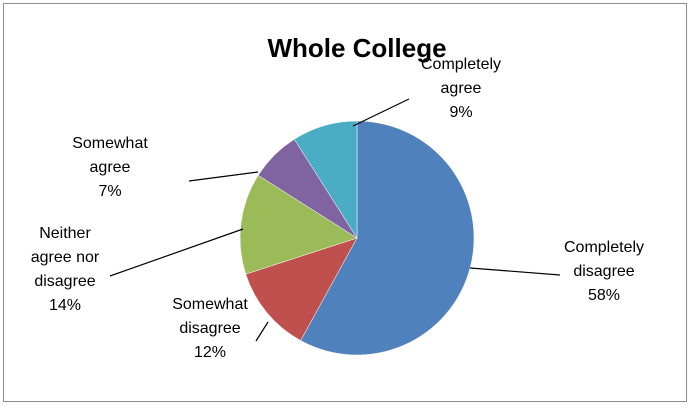 Image resolution: width=691 pixels, height=406 pixels. I want to click on chart-title: Whole College, so click(356, 48).